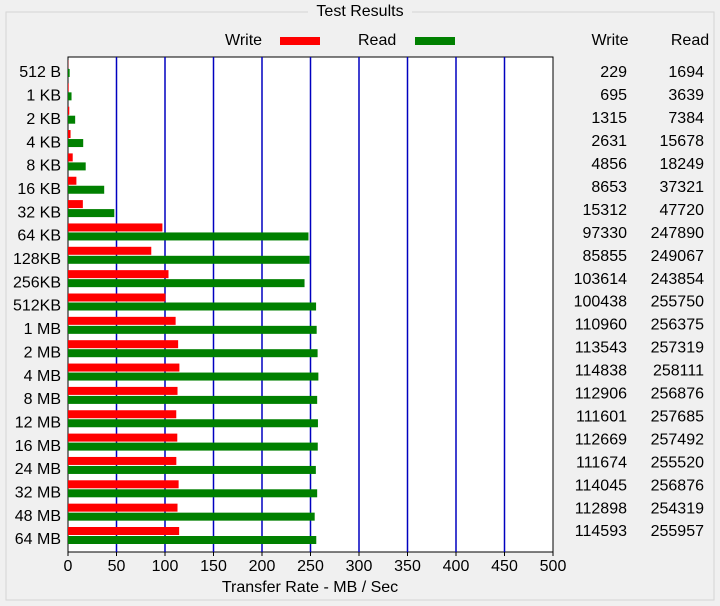  I want to click on table-cell: 257319, so click(677, 348).